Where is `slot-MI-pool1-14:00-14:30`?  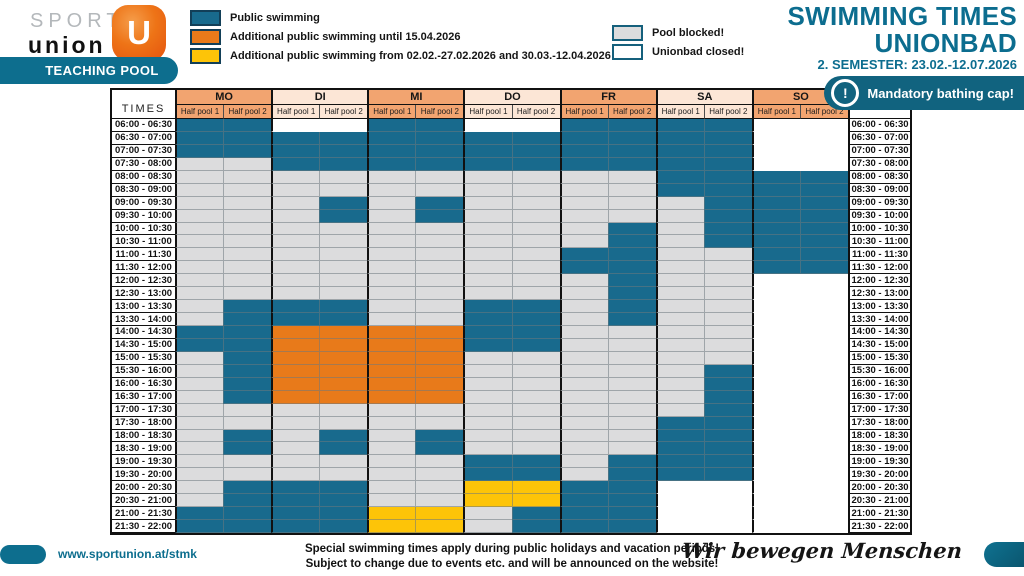 slot-MI-pool1-14:00-14:30 is located at coordinates (391, 332).